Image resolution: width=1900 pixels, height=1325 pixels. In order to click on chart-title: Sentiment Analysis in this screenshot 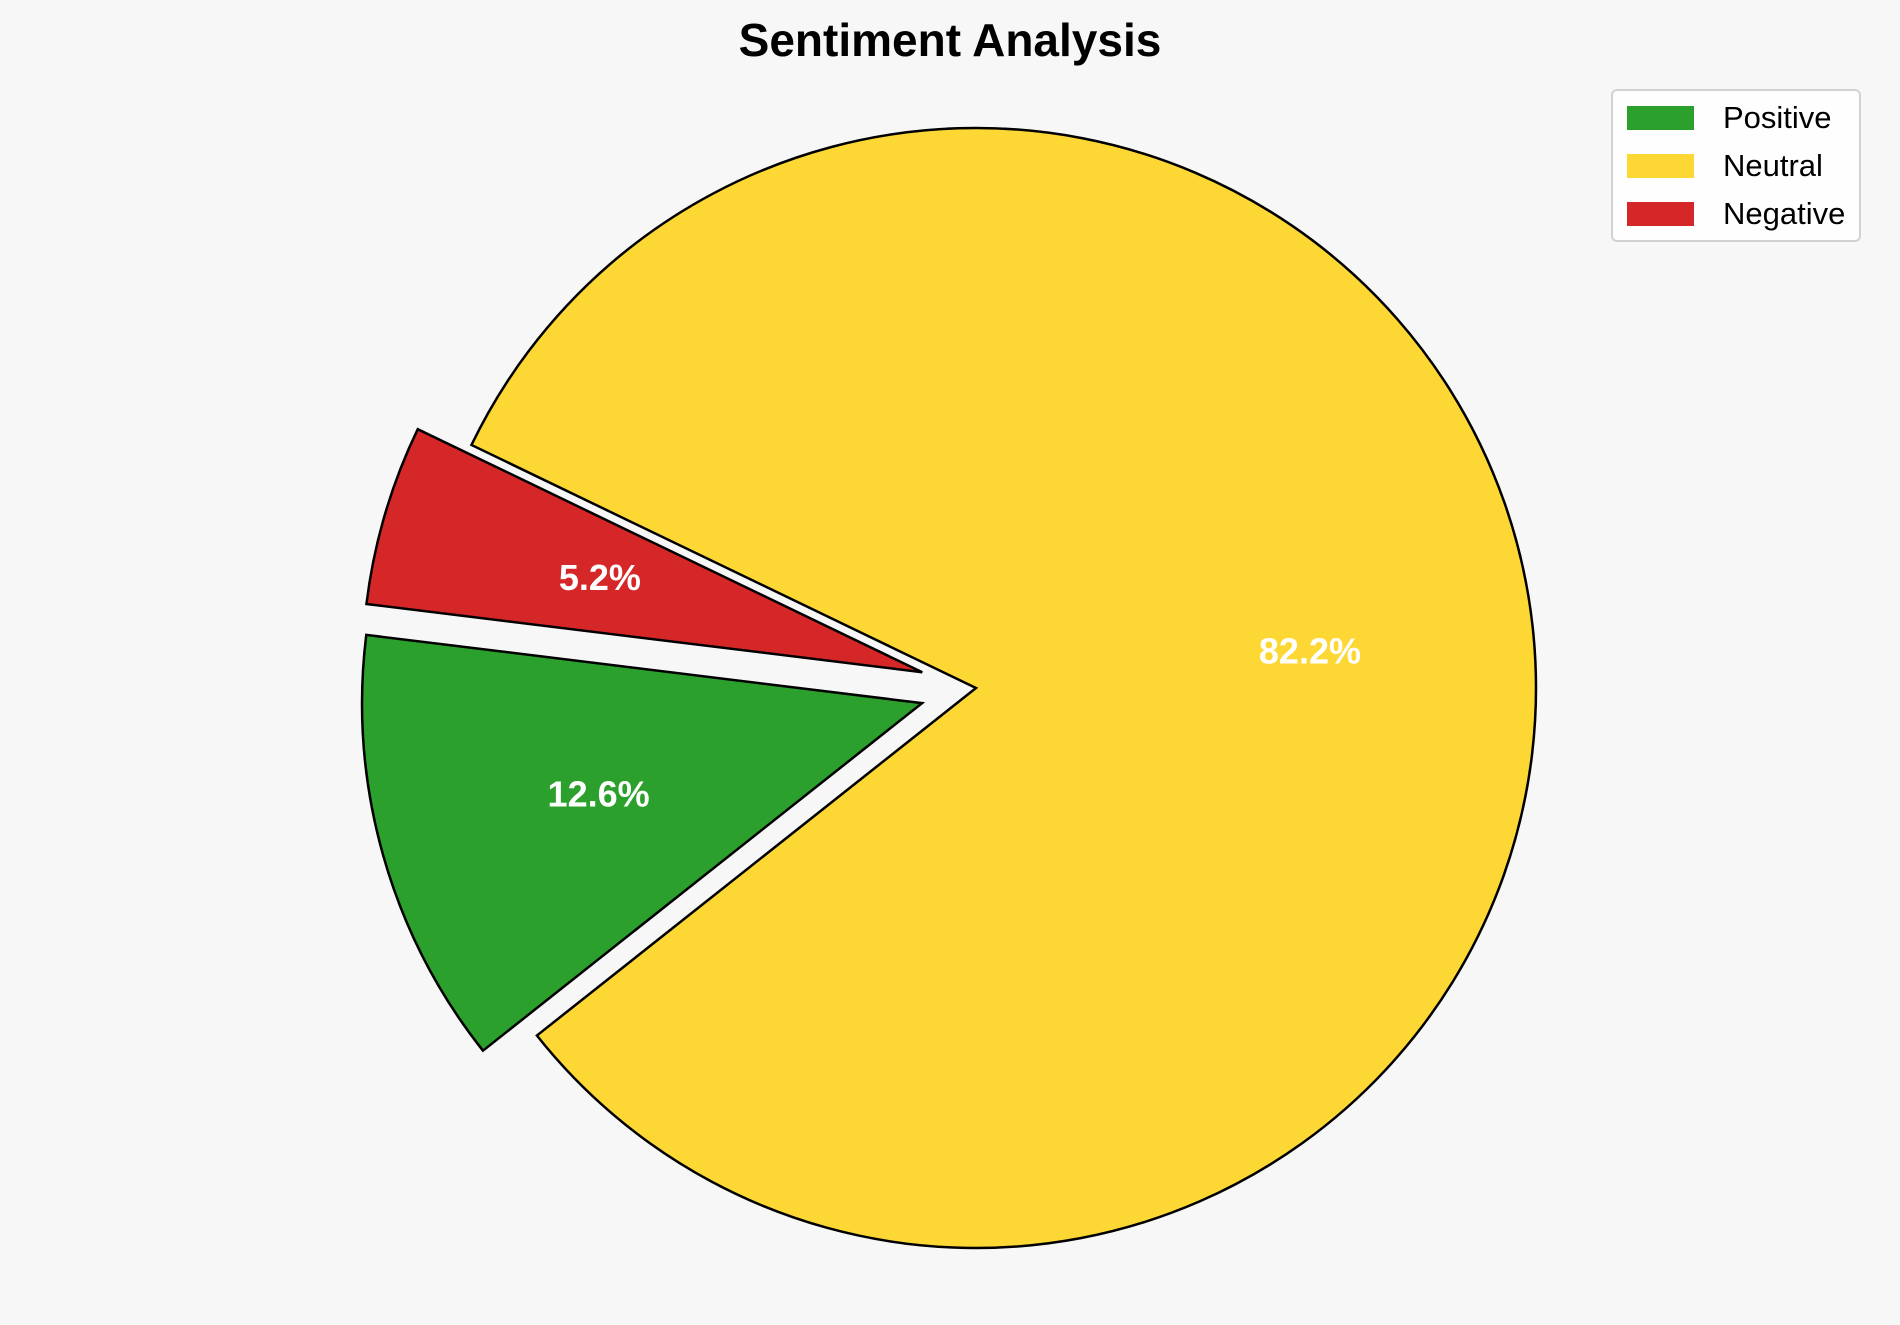, I will do `click(950, 40)`.